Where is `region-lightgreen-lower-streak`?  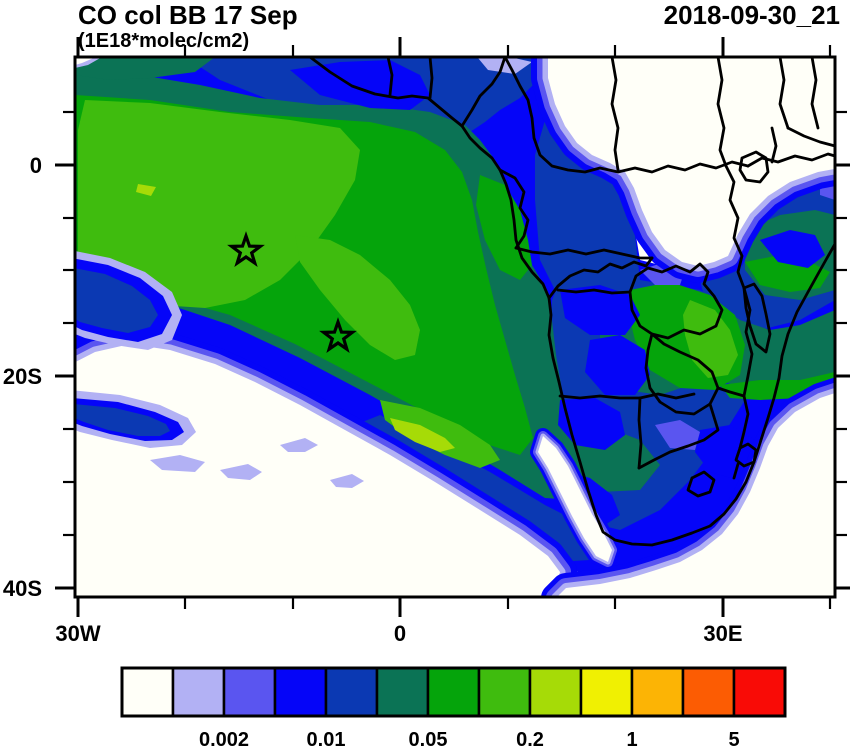 region-lightgreen-lower-streak is located at coordinates (440, 434).